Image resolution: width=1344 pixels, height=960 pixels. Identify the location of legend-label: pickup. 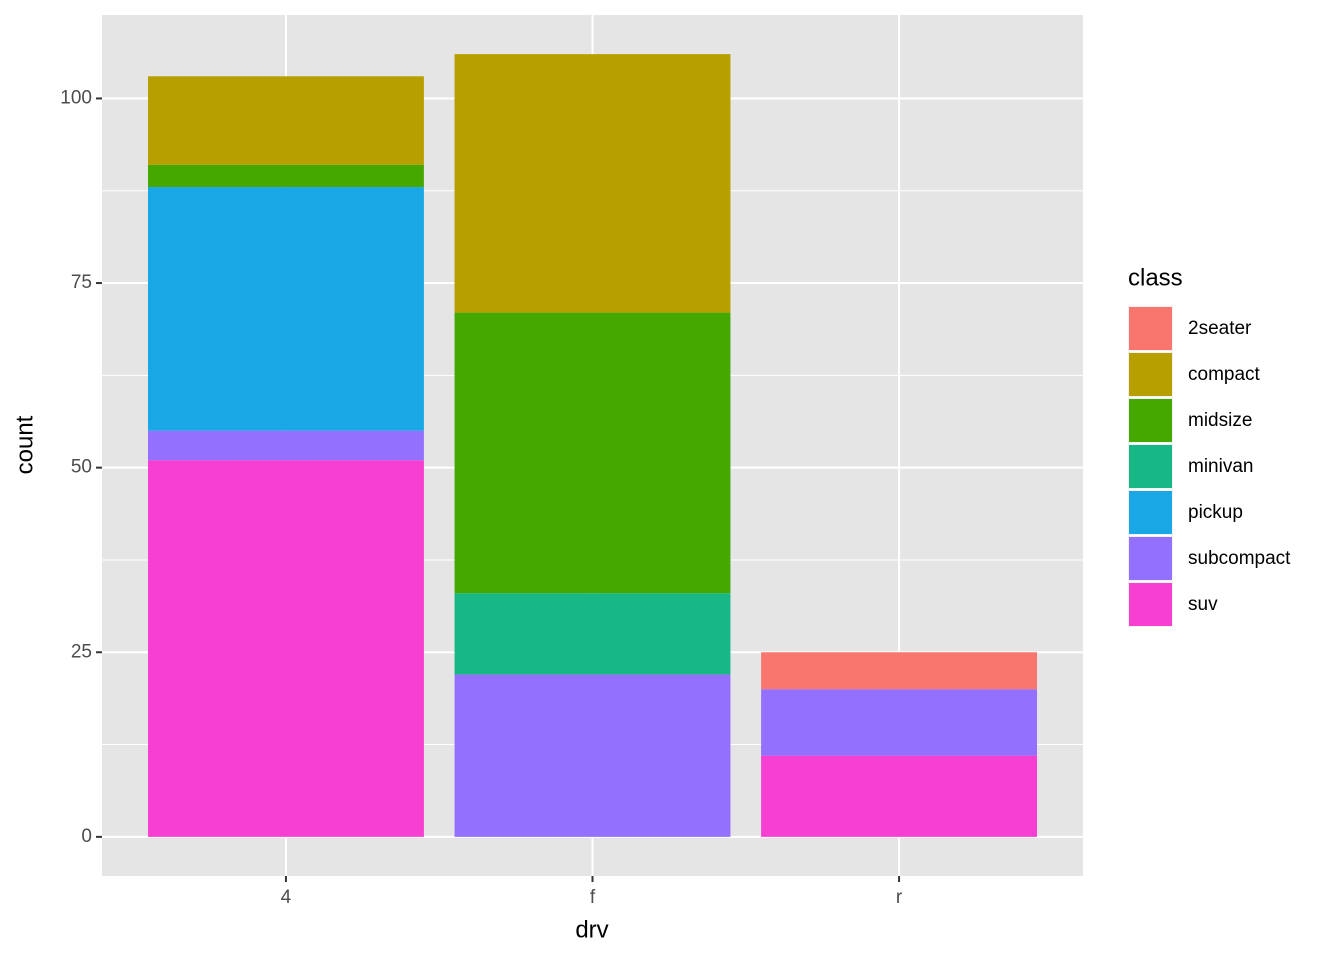
(1215, 512).